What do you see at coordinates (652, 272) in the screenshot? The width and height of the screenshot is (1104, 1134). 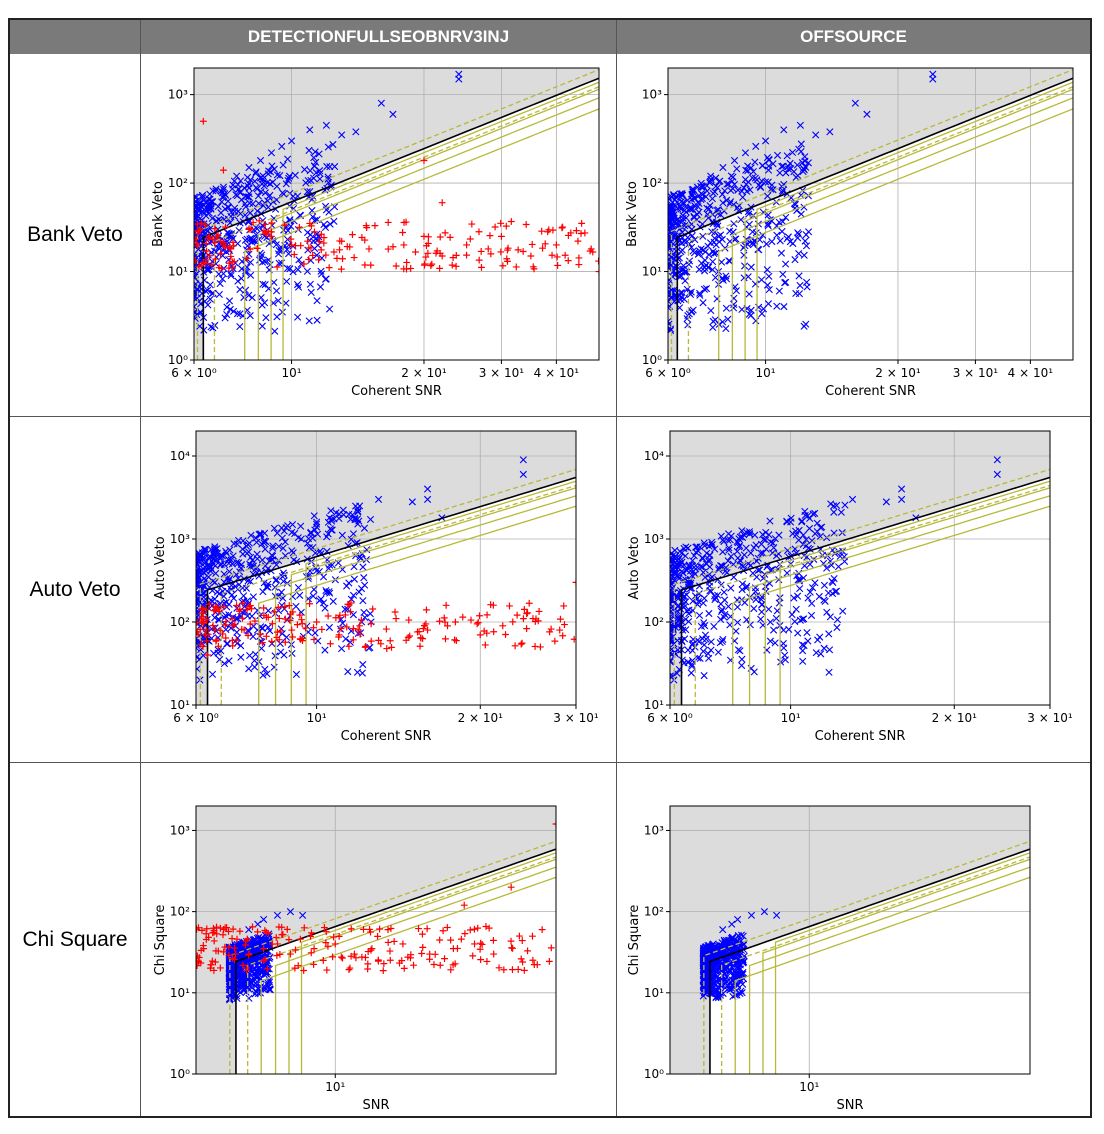 I see `y-tick-label: 10¹` at bounding box center [652, 272].